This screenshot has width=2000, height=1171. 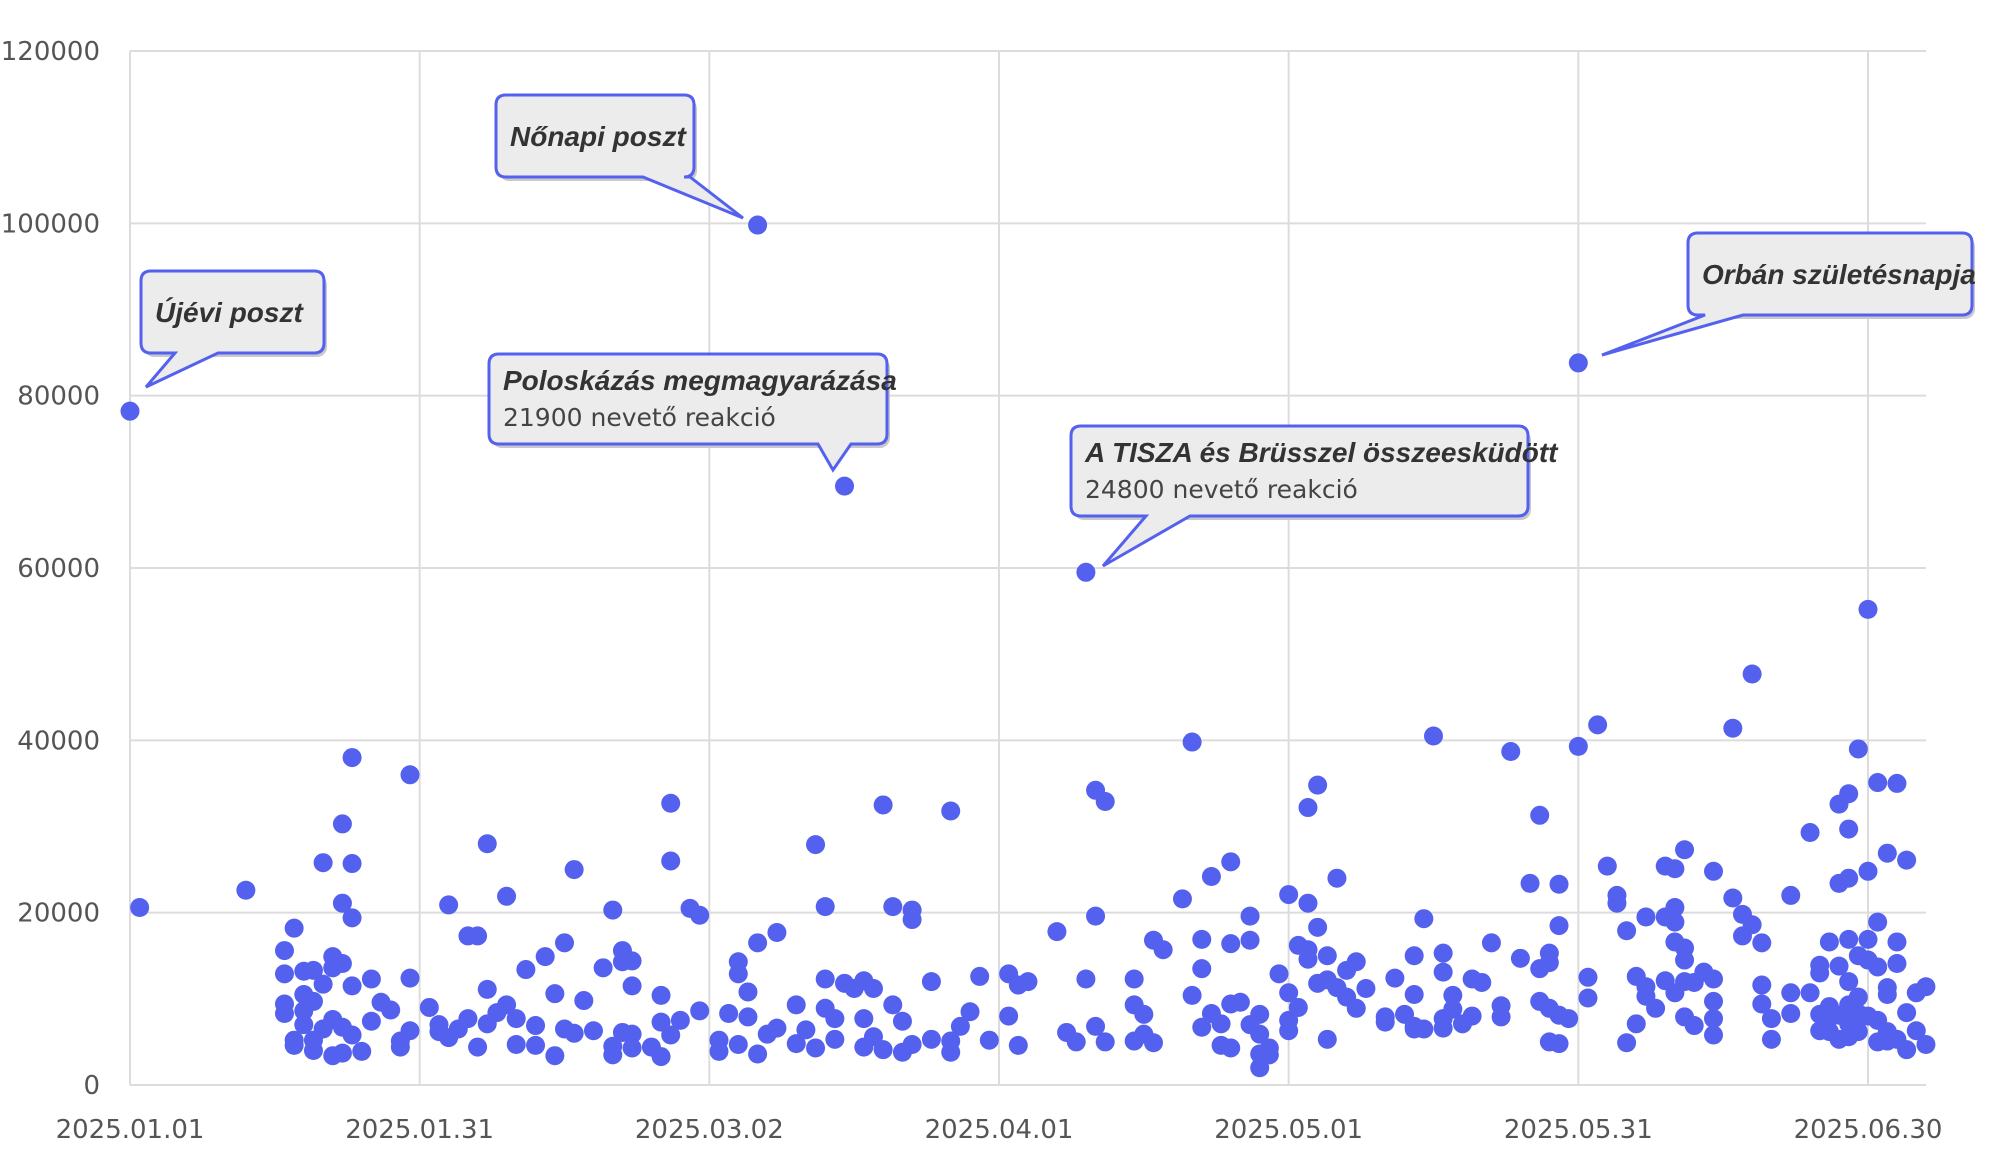 What do you see at coordinates (639, 417) in the screenshot?
I see `callout-text: 21900 nevető reakció` at bounding box center [639, 417].